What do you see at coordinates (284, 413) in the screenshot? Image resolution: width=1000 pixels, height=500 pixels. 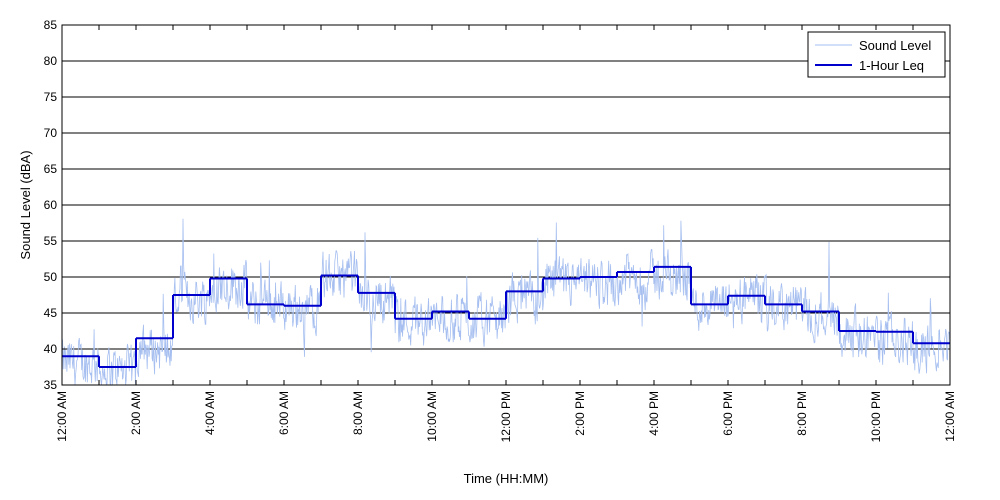 I see `x-tick-label: 6:00 AM` at bounding box center [284, 413].